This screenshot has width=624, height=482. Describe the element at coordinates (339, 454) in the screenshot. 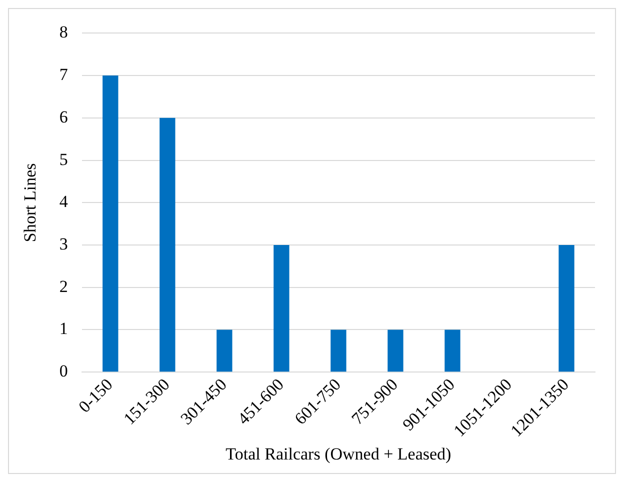

I see `x-axis-title: Total Railcars (Owned + Leased)` at that location.